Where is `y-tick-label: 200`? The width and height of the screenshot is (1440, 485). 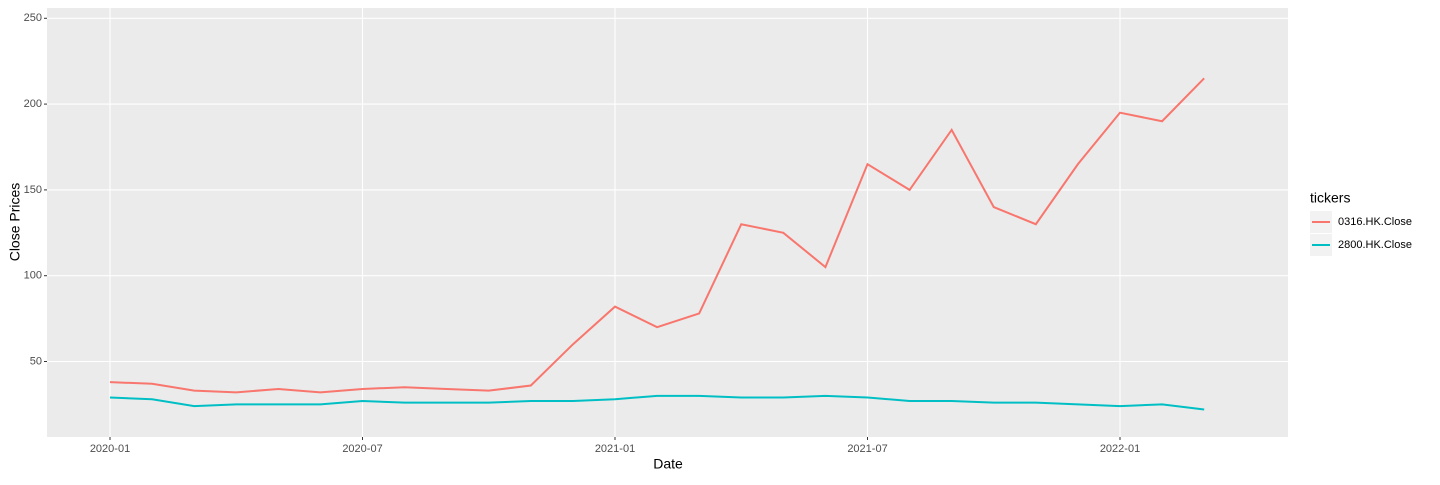
y-tick-label: 200 is located at coordinates (33, 104).